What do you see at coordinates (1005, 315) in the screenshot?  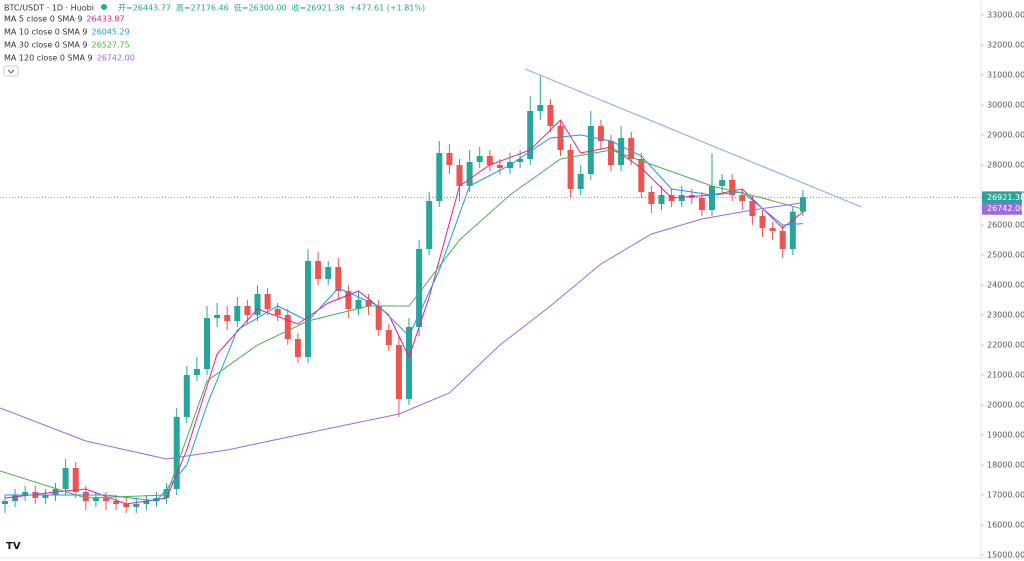 I see `y-tick-label: 23000.00` at bounding box center [1005, 315].